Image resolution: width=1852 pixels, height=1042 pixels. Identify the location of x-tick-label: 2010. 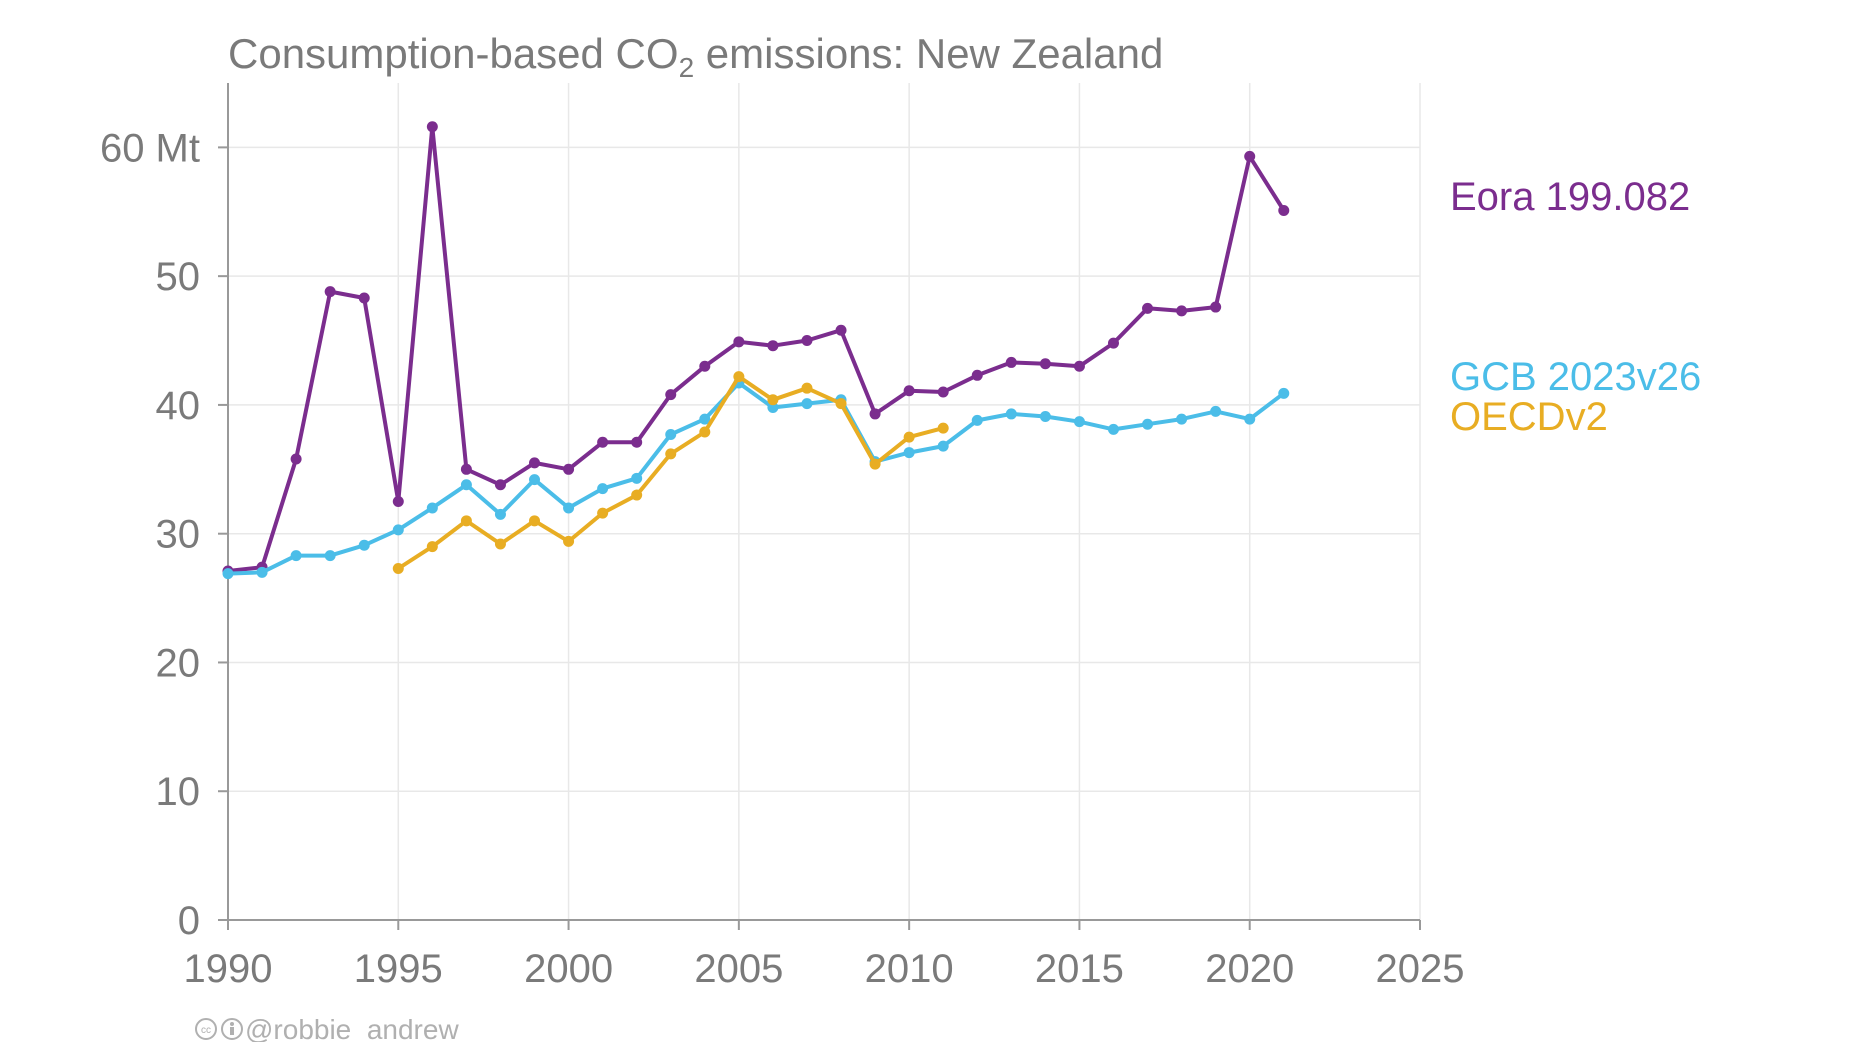
(909, 969).